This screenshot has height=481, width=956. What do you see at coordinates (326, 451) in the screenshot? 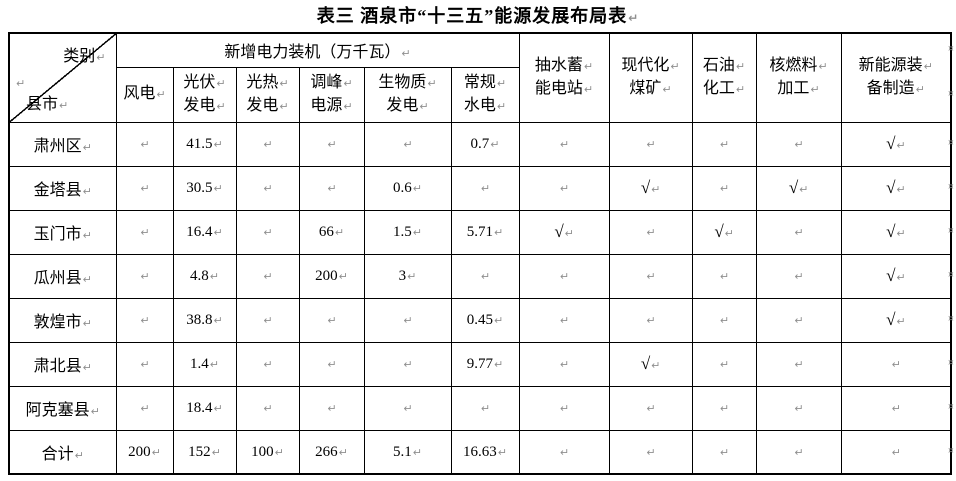
I see `value-text: 266` at bounding box center [326, 451].